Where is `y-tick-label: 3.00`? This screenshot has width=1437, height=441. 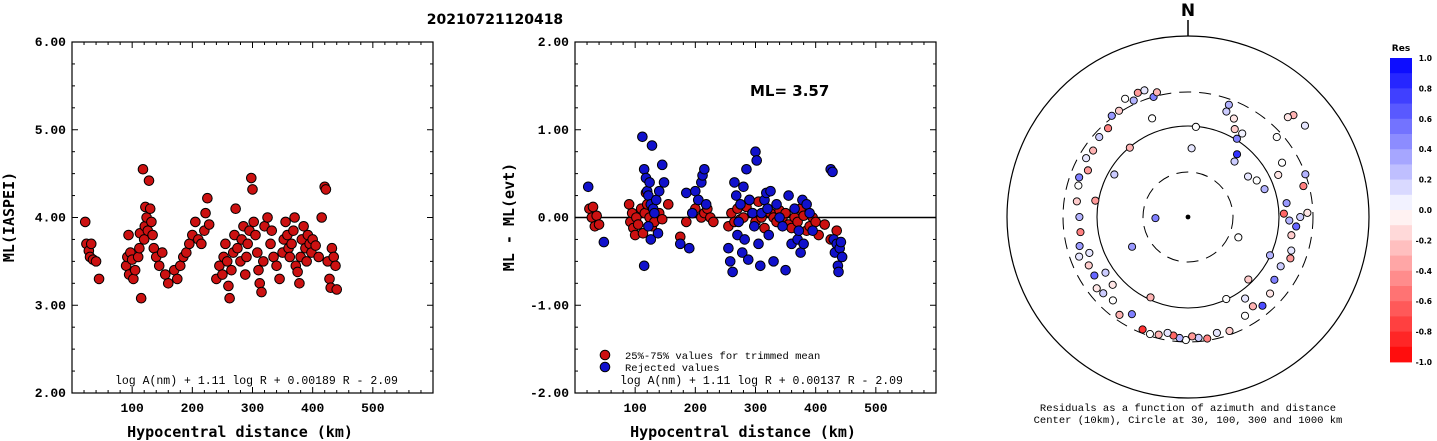
y-tick-label: 3.00 is located at coordinates (50, 305).